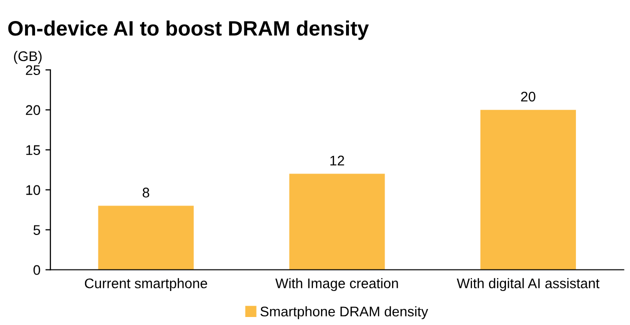 The height and width of the screenshot is (325, 630). Describe the element at coordinates (528, 97) in the screenshot. I see `data-label: 20` at that location.